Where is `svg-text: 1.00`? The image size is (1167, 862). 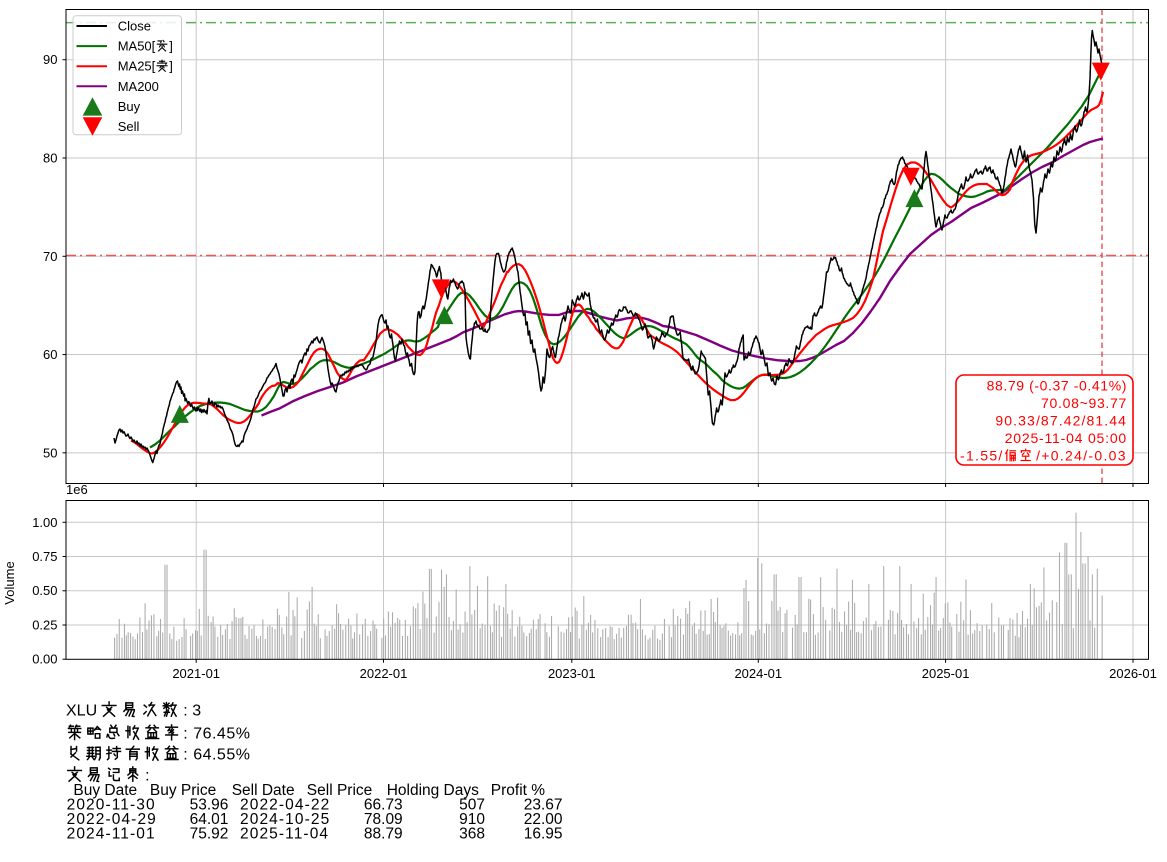 svg-text: 1.00 is located at coordinates (44, 522).